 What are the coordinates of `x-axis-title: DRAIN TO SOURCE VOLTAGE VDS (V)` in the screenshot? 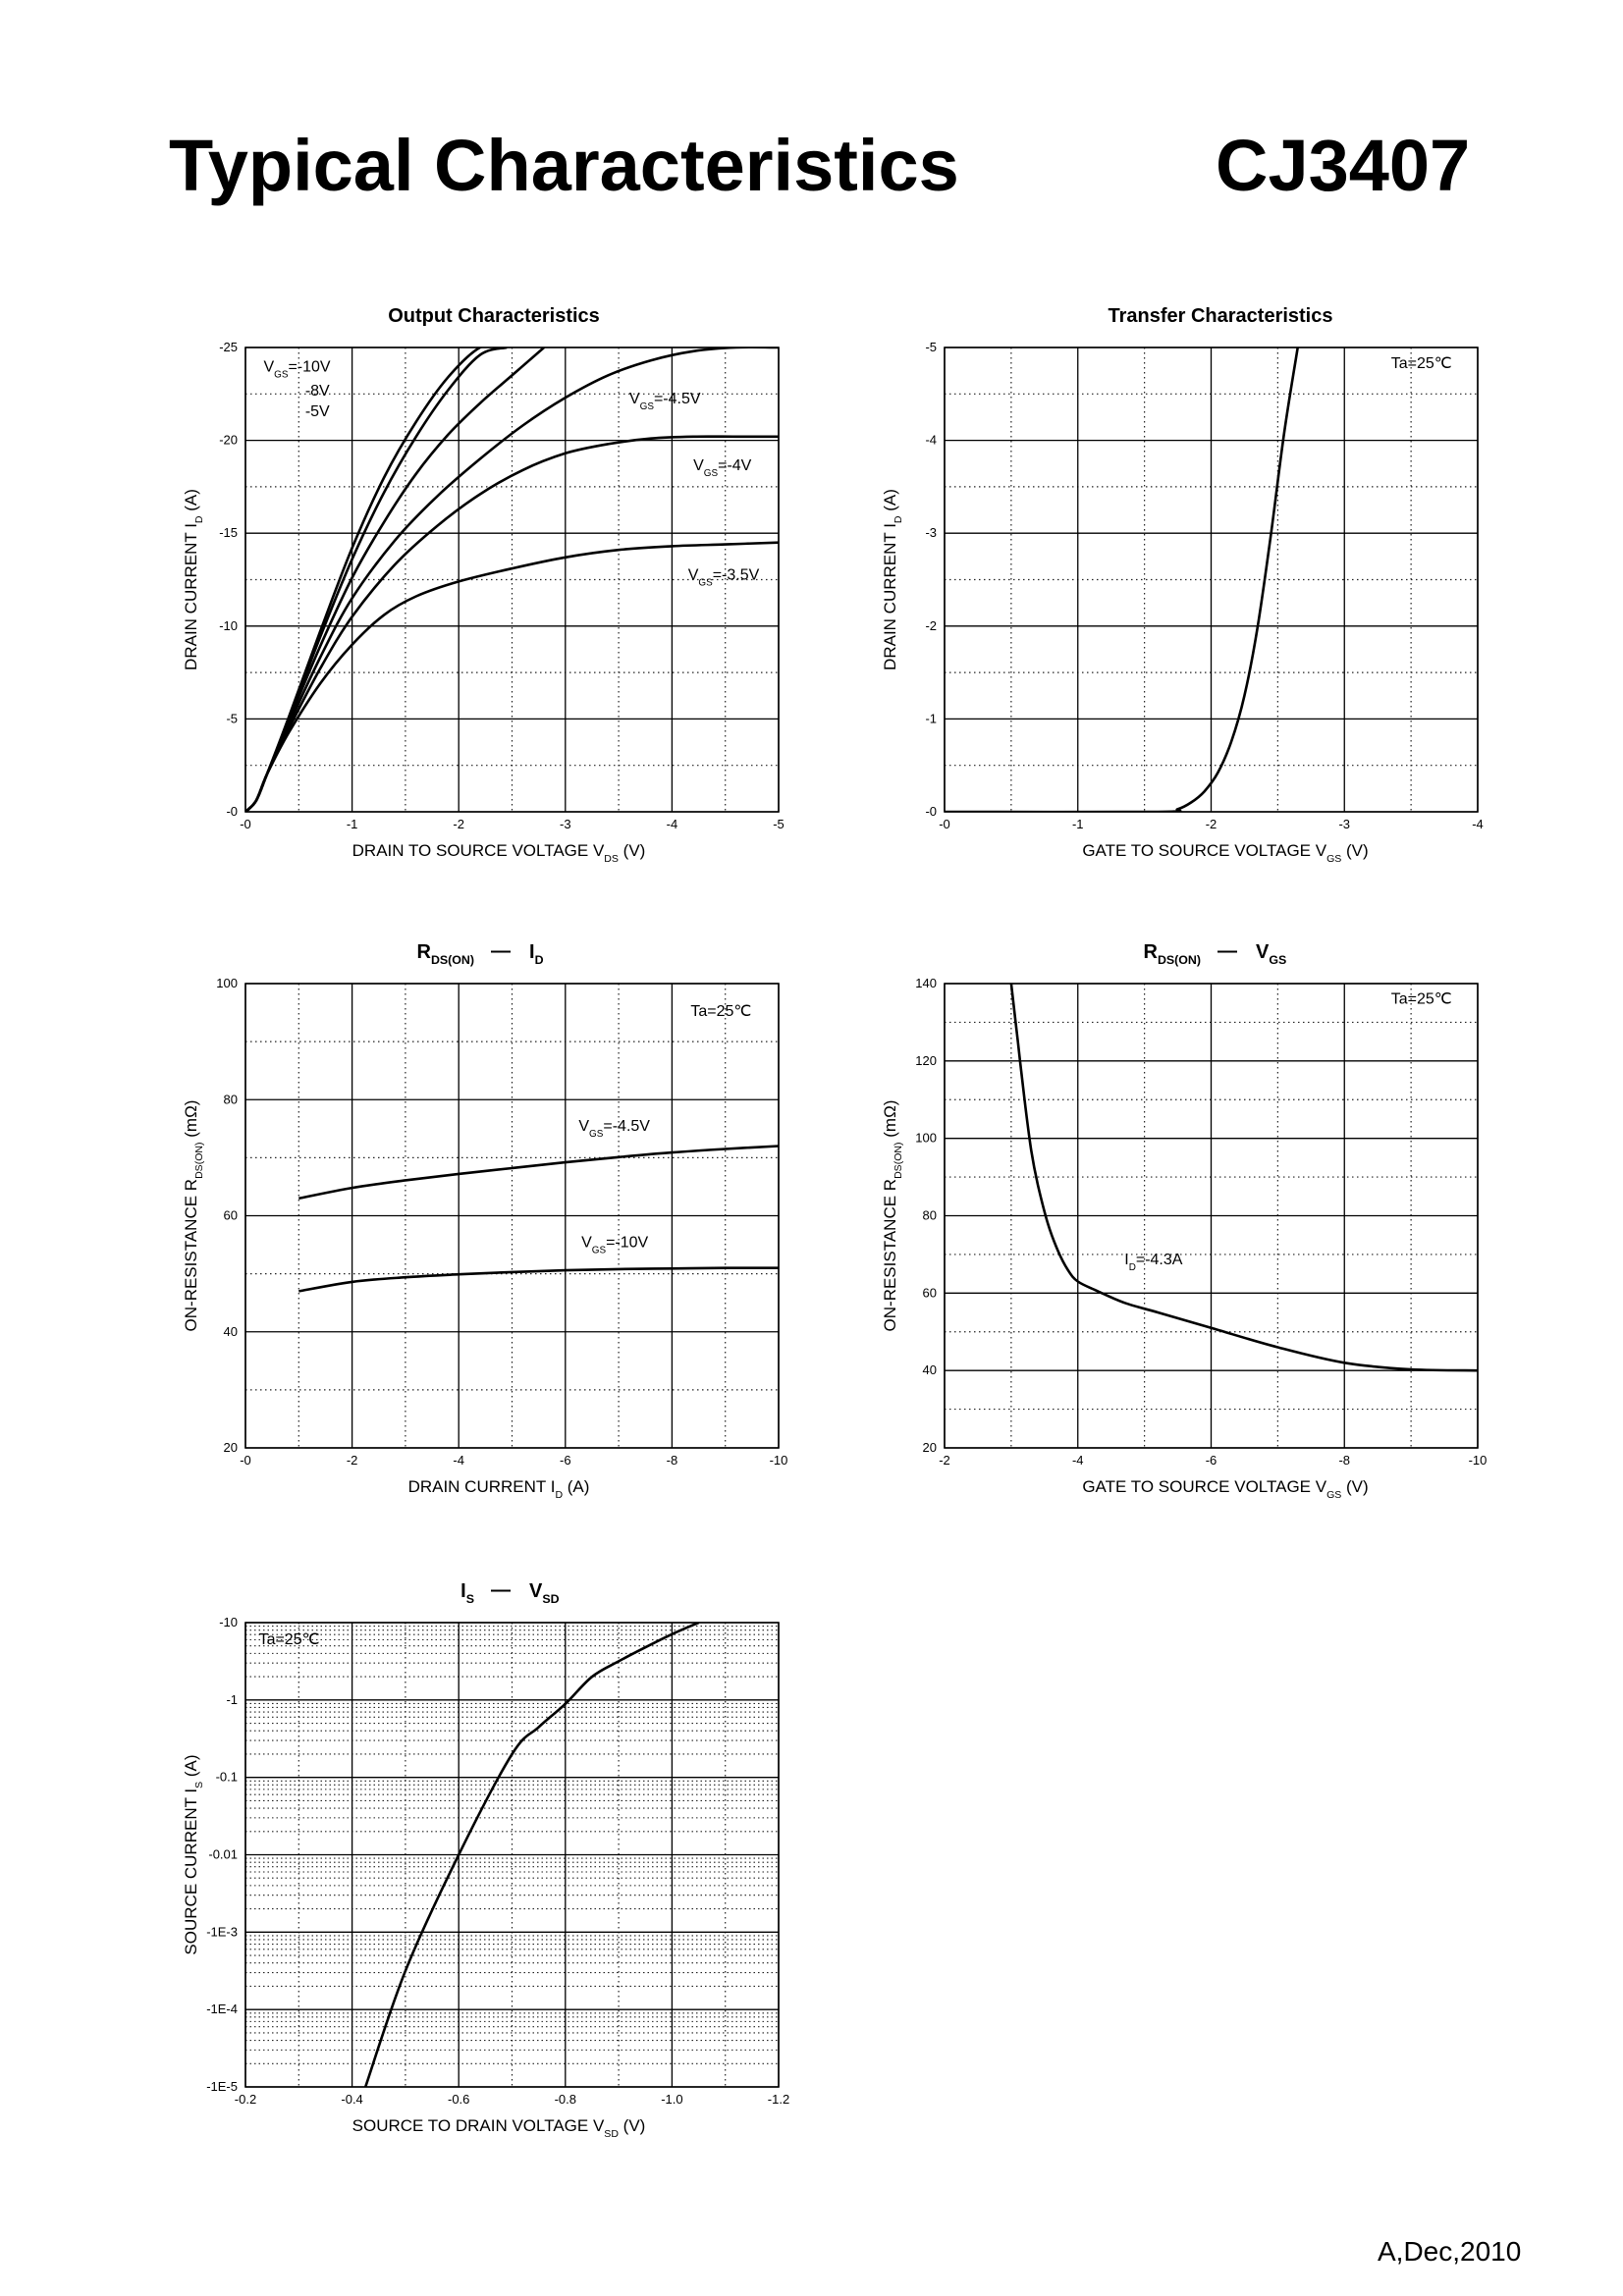 It's located at (499, 853).